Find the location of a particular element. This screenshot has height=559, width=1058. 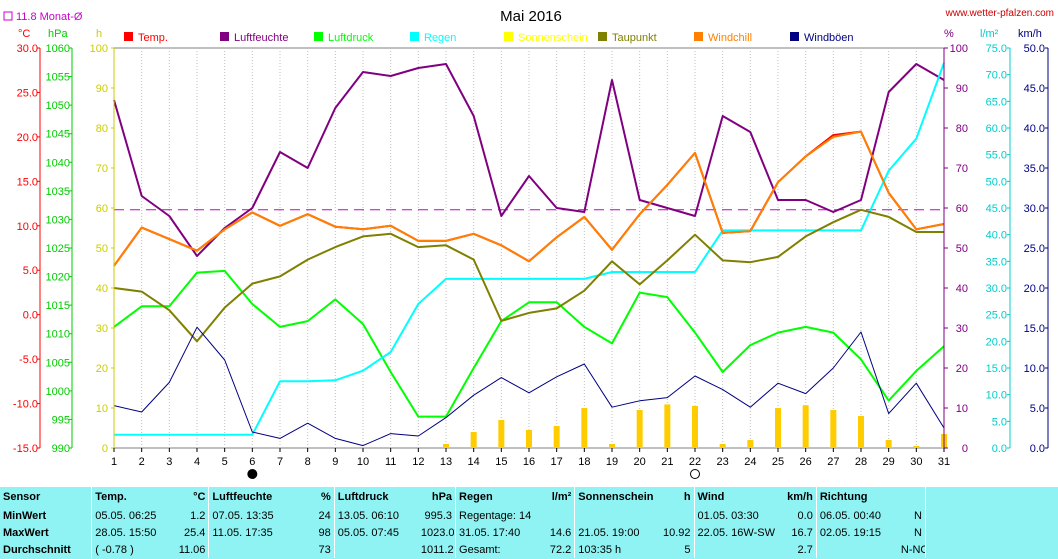

y-tick-label-pressure: 1010 is located at coordinates (58, 335).